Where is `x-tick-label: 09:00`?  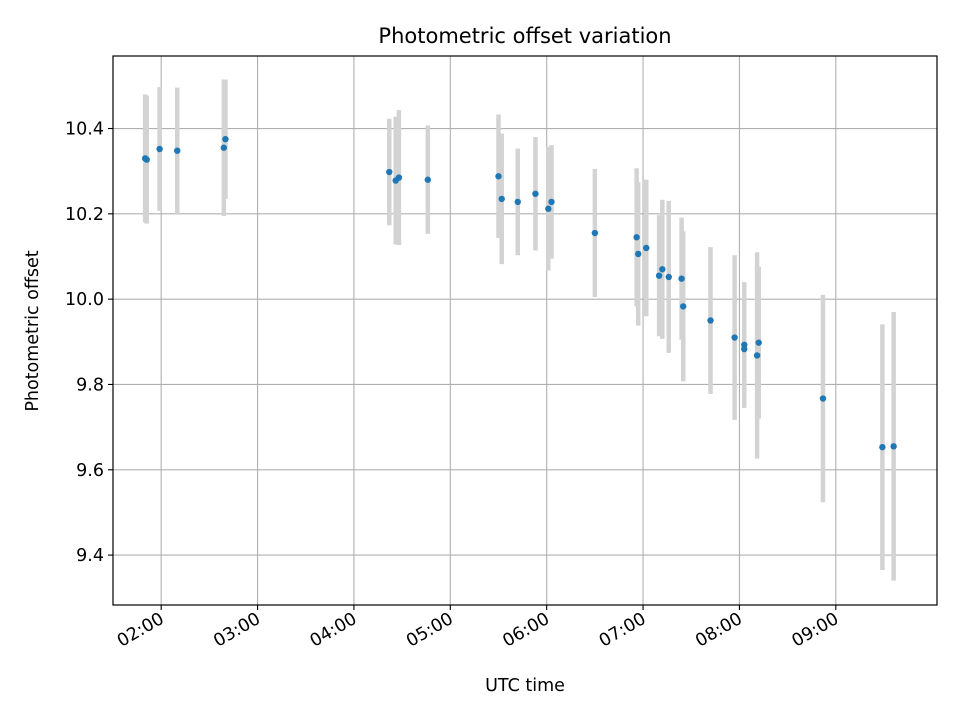 x-tick-label: 09:00 is located at coordinates (816, 630).